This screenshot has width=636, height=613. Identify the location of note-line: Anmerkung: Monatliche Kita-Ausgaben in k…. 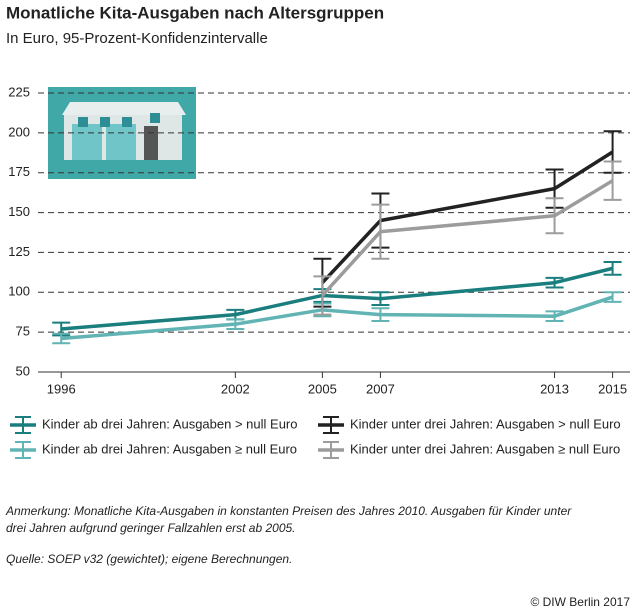
(288, 511).